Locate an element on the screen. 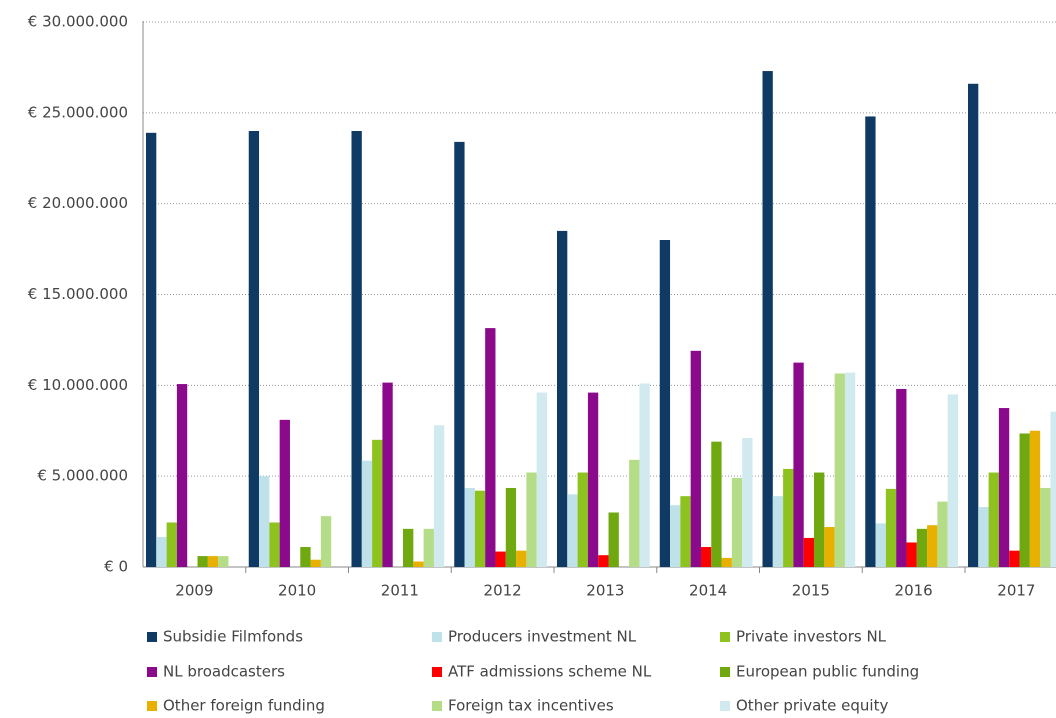 This screenshot has width=1056, height=718. y-tick-label: € 30.000.000 is located at coordinates (78, 22).